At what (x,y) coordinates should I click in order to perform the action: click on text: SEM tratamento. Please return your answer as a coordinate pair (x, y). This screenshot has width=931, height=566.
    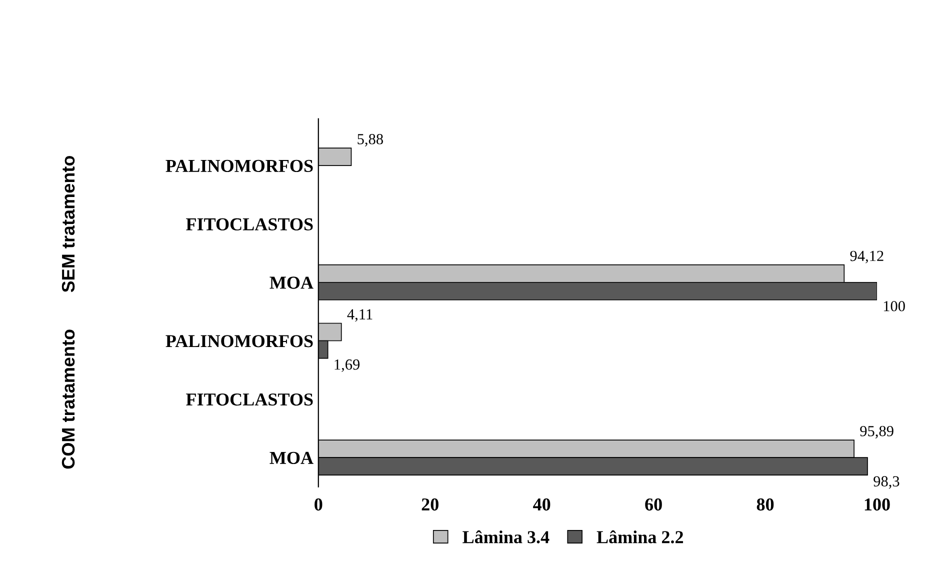
    Looking at the image, I should click on (68, 224).